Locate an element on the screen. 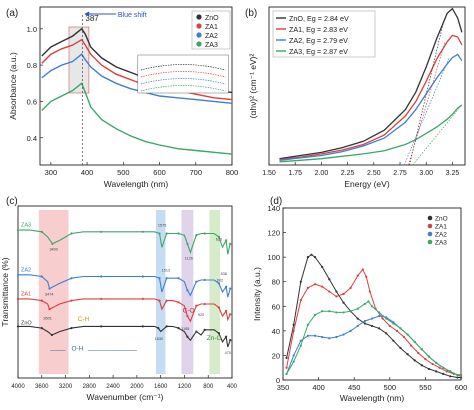 The image size is (474, 410). x-tick-label: 2800 is located at coordinates (90, 387).